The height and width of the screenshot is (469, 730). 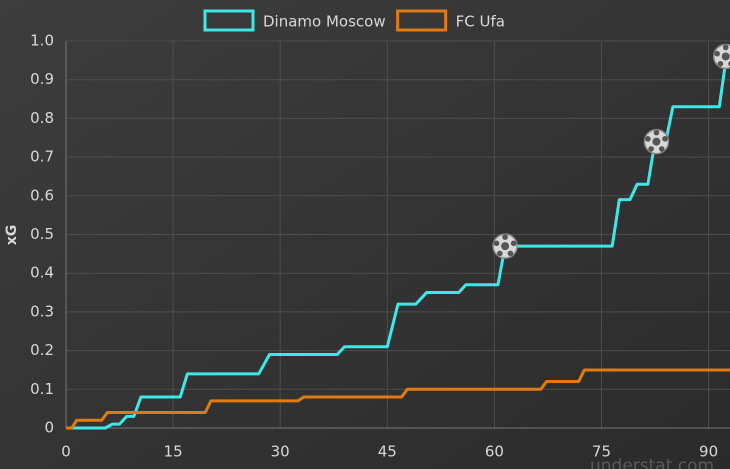 I want to click on legend-label: FC Ufa, so click(x=480, y=22).